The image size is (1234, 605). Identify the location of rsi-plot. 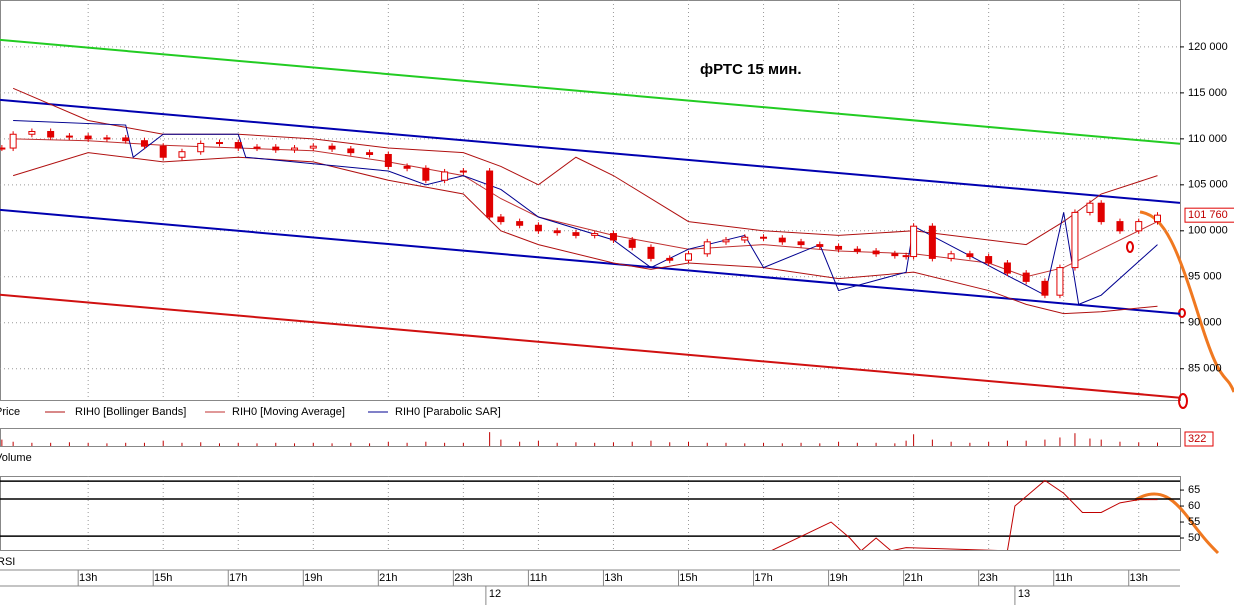
(590, 514).